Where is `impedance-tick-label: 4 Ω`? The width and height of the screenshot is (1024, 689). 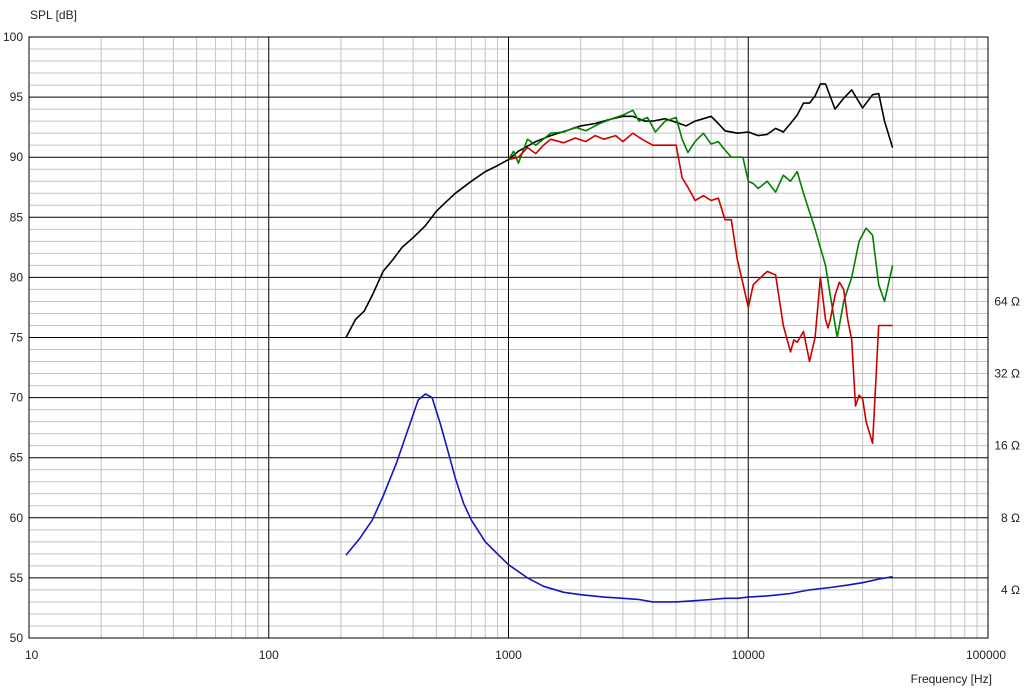
impedance-tick-label: 4 Ω is located at coordinates (1010, 590).